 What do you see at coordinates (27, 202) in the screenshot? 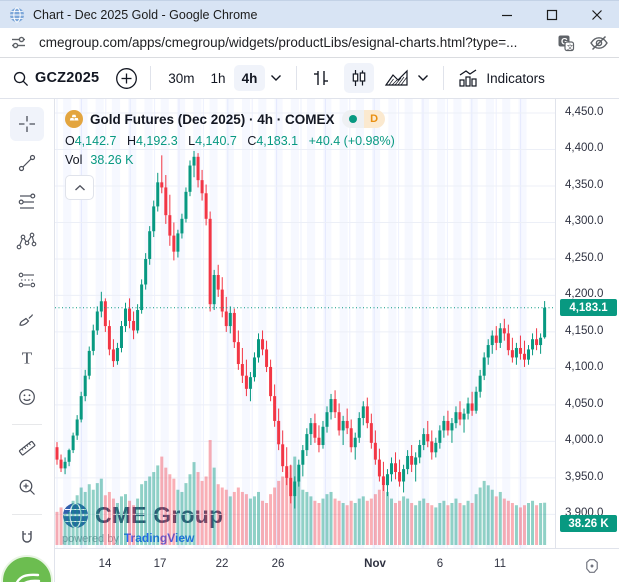
I see `fib-retracement-tool` at bounding box center [27, 202].